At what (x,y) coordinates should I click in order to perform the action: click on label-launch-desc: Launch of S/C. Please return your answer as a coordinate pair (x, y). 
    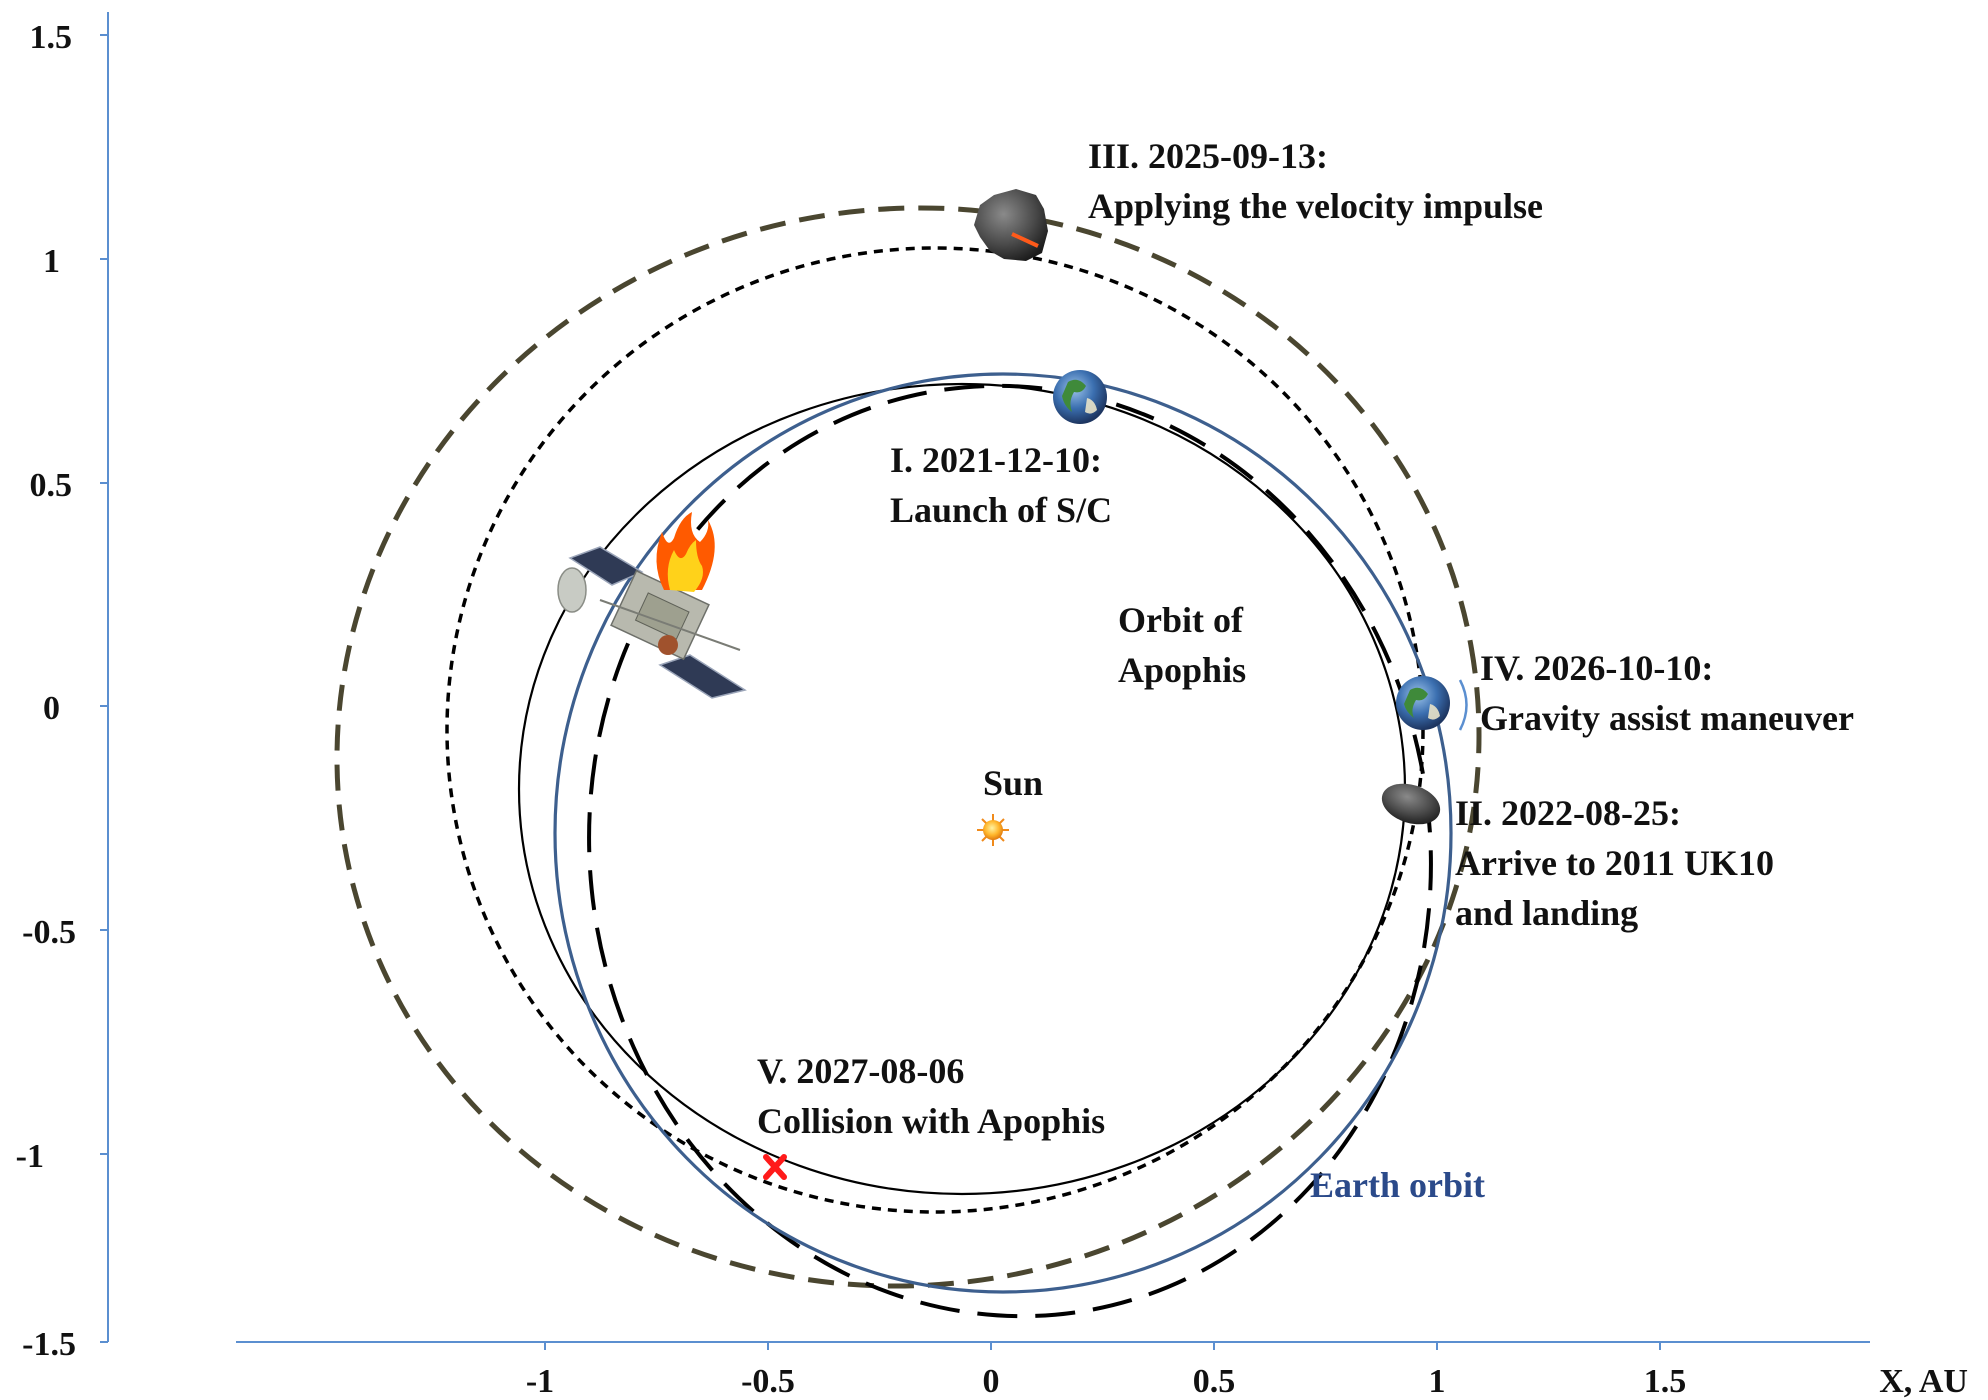
    Looking at the image, I should click on (1001, 510).